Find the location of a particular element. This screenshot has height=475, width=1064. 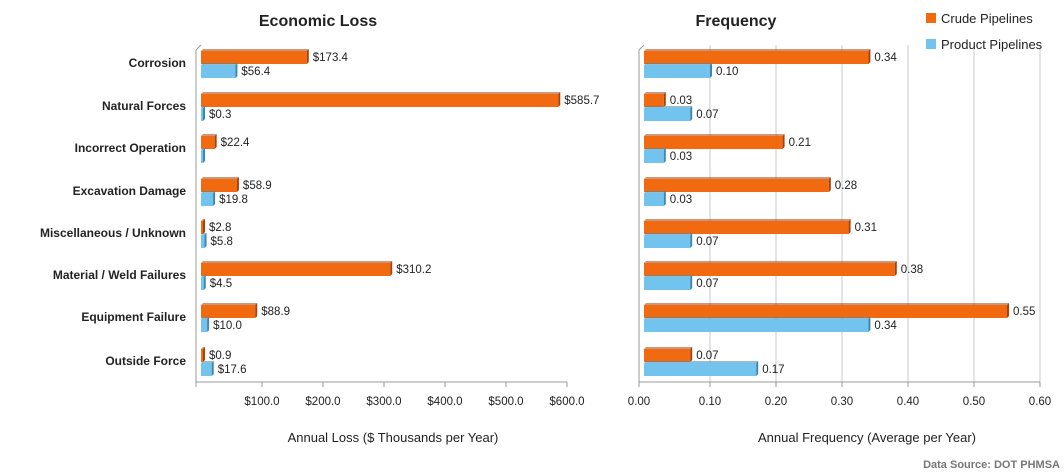

bar-crude-incorrect-operation is located at coordinates (714, 141).